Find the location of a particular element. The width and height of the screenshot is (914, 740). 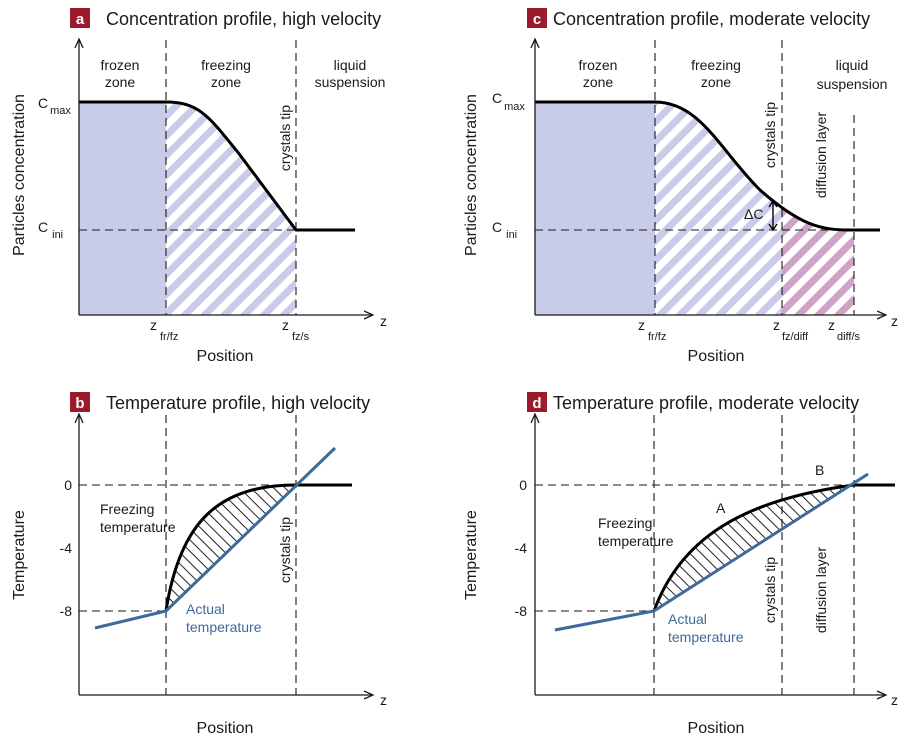

region-label: A is located at coordinates (721, 508).